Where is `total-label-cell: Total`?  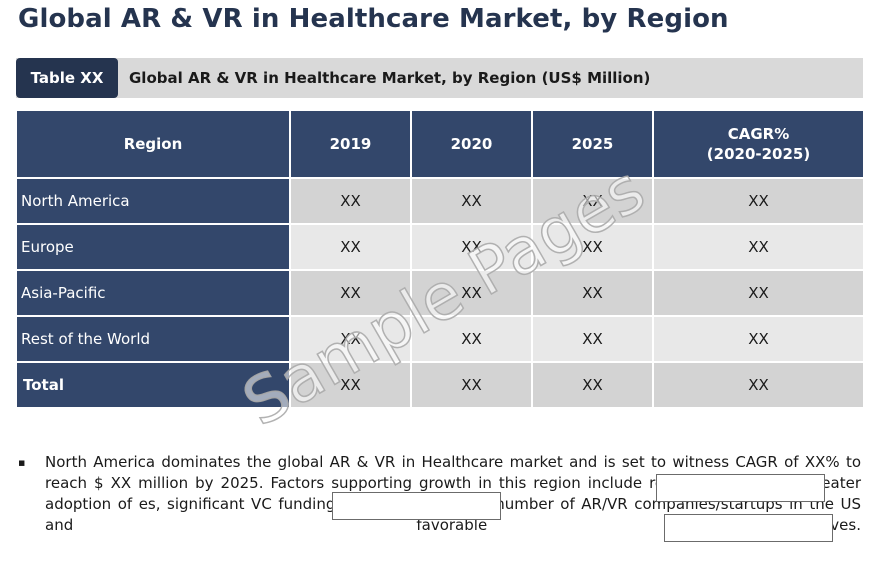
total-label-cell: Total is located at coordinates (153, 385).